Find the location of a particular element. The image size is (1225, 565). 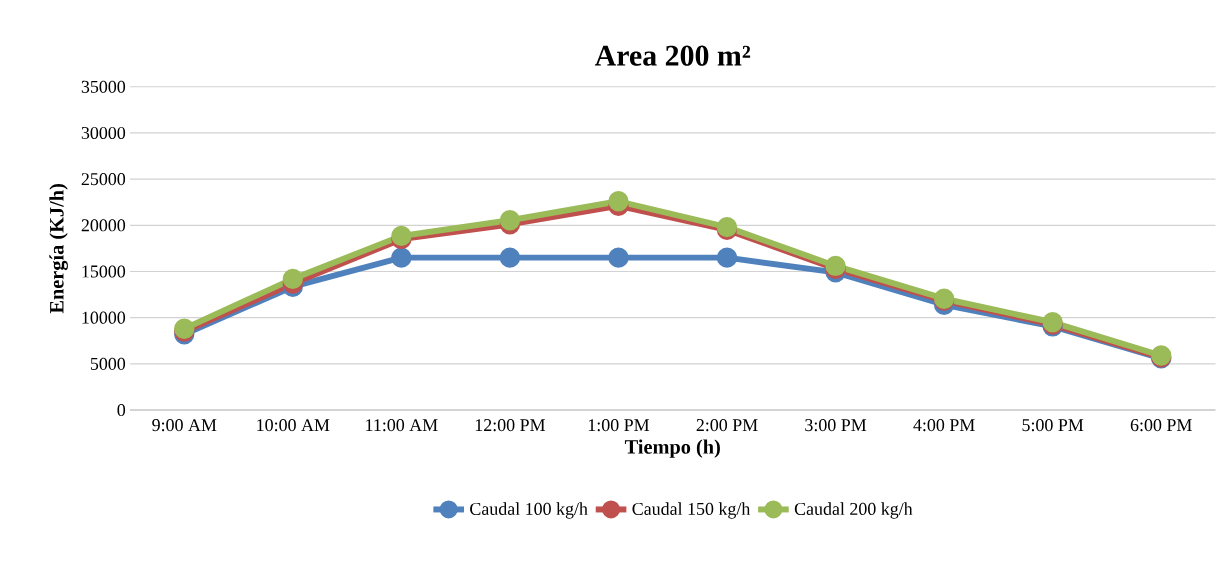

x-tick-label: 2:00 PM is located at coordinates (727, 425).